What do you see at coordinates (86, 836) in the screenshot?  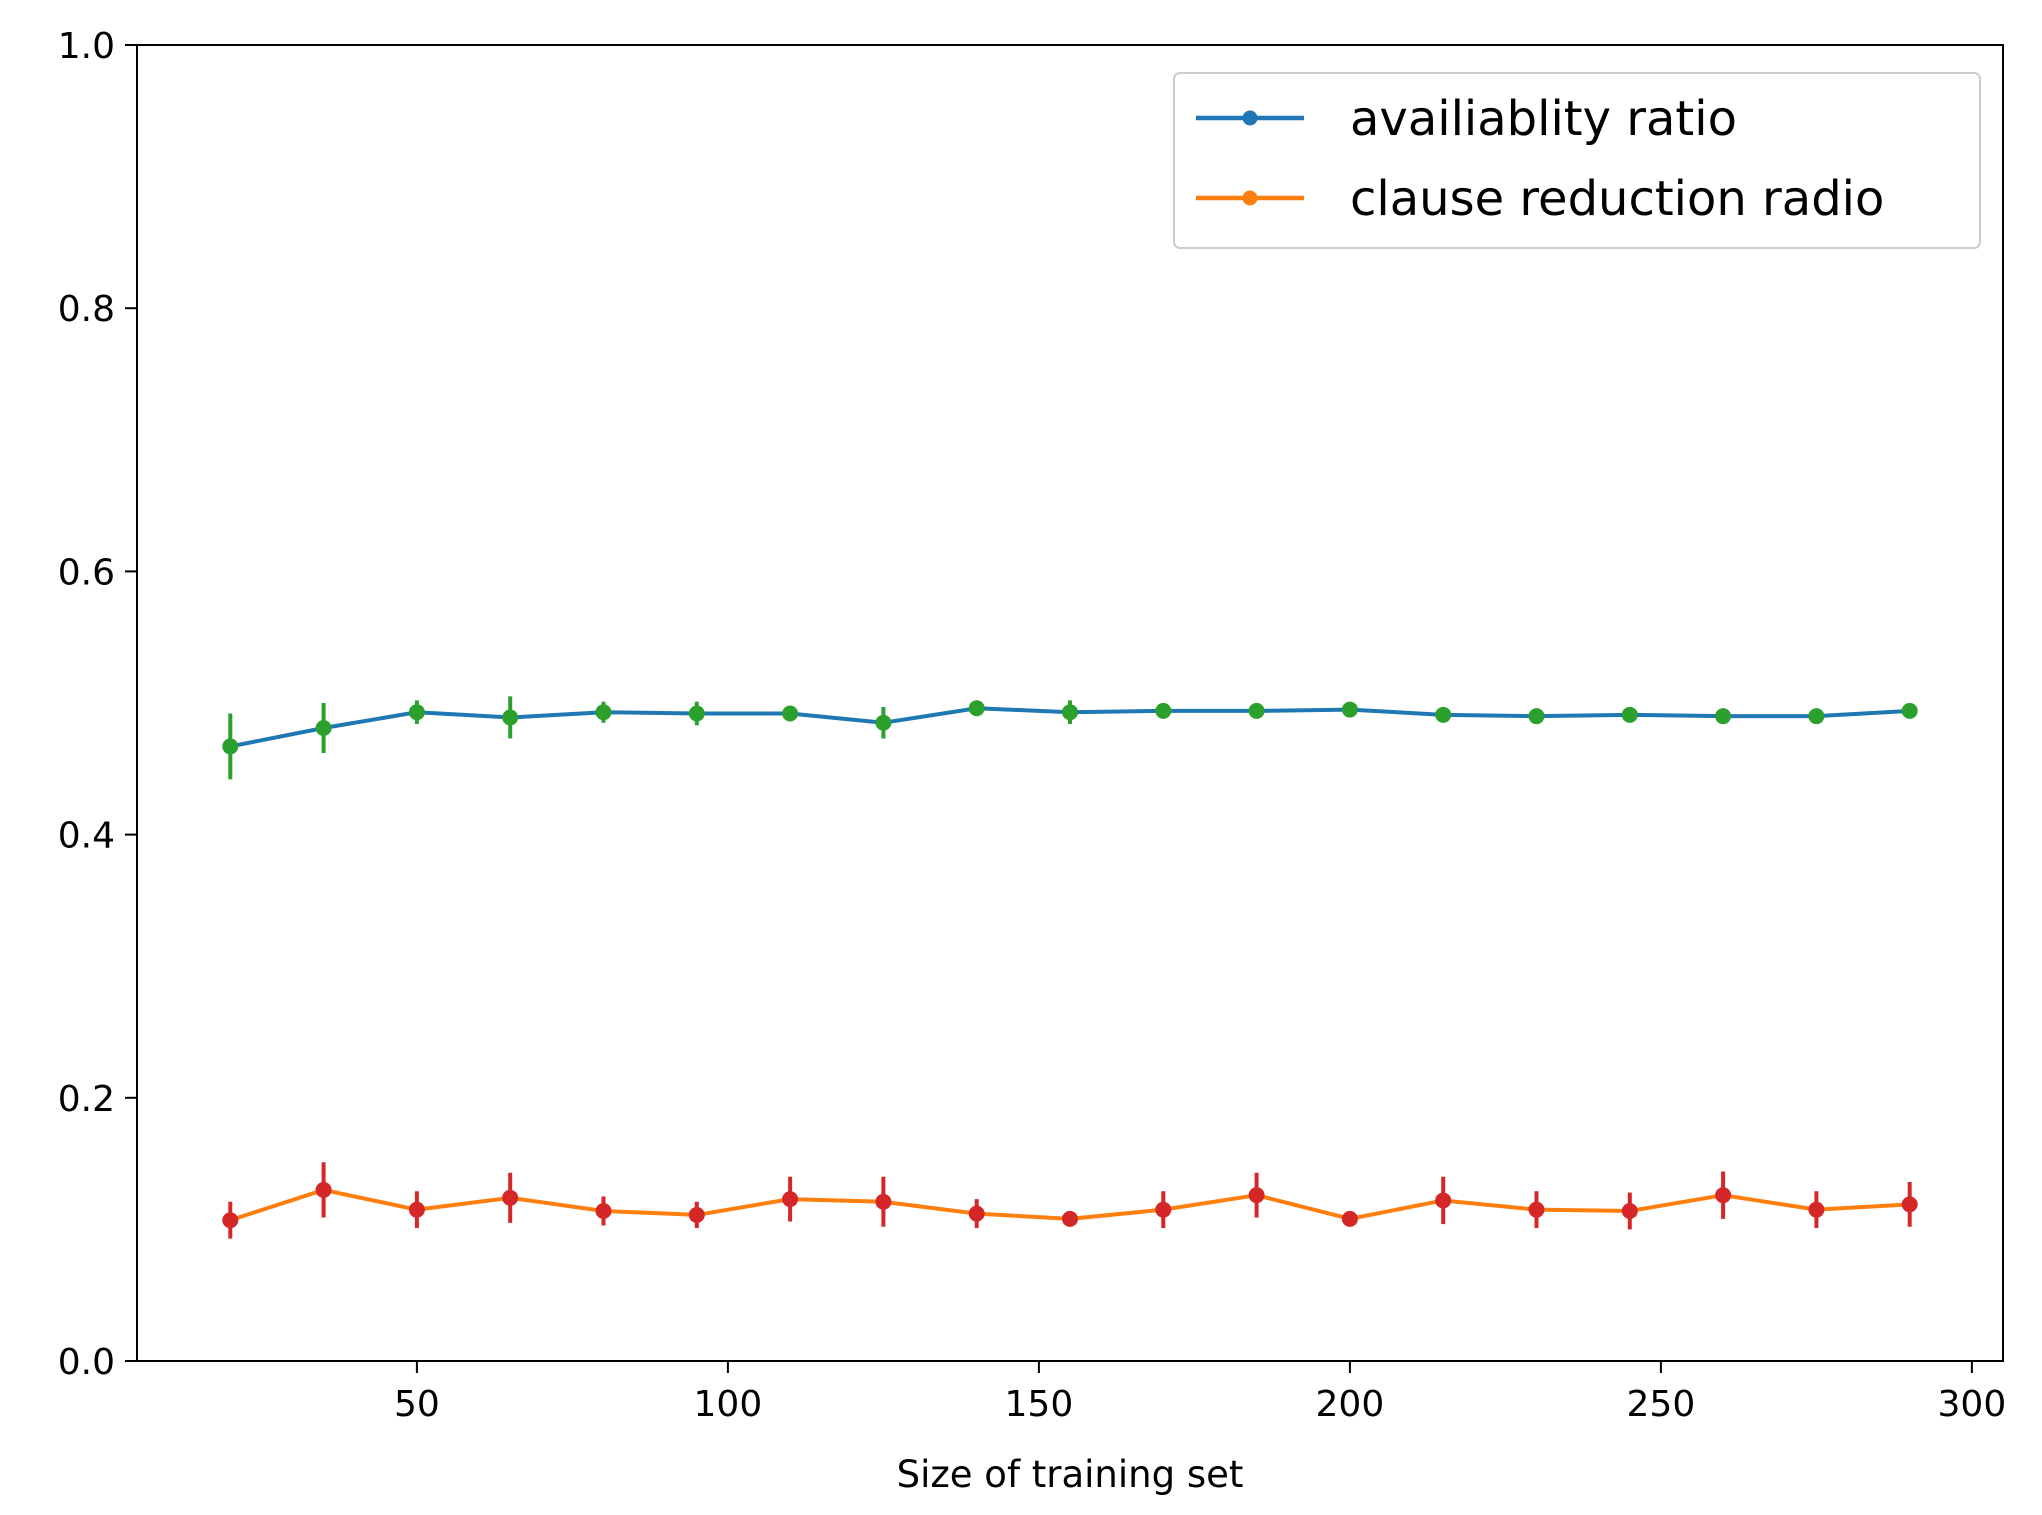 I see `y-tick-label: 0.4` at bounding box center [86, 836].